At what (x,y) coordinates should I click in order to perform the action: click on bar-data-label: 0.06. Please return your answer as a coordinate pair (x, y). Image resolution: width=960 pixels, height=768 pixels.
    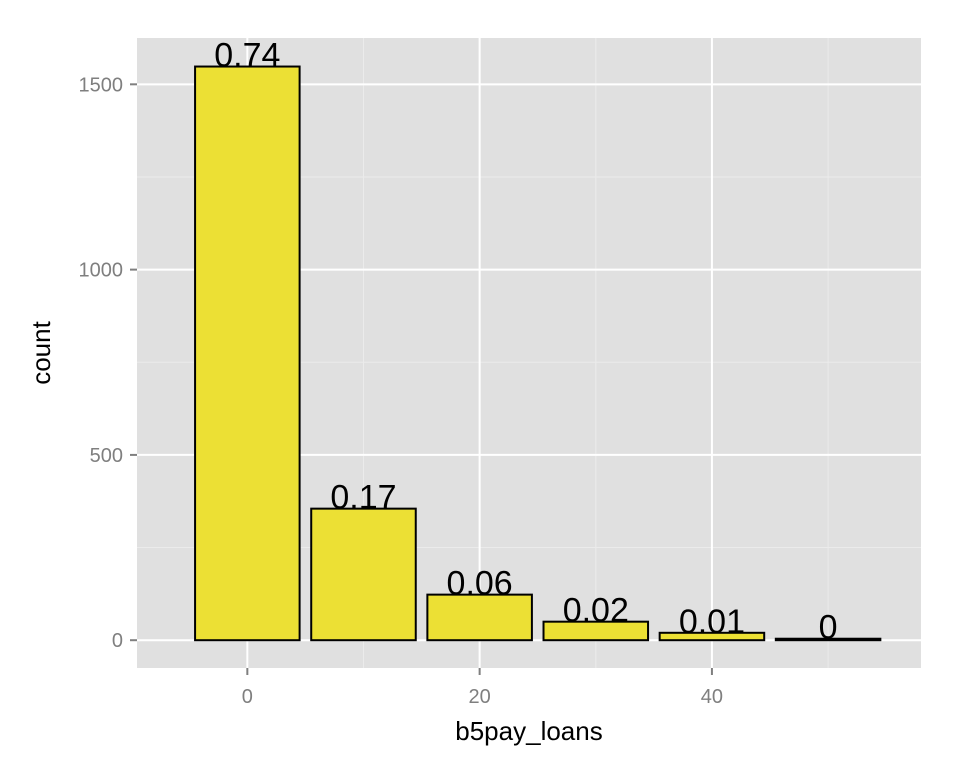
    Looking at the image, I should click on (480, 584).